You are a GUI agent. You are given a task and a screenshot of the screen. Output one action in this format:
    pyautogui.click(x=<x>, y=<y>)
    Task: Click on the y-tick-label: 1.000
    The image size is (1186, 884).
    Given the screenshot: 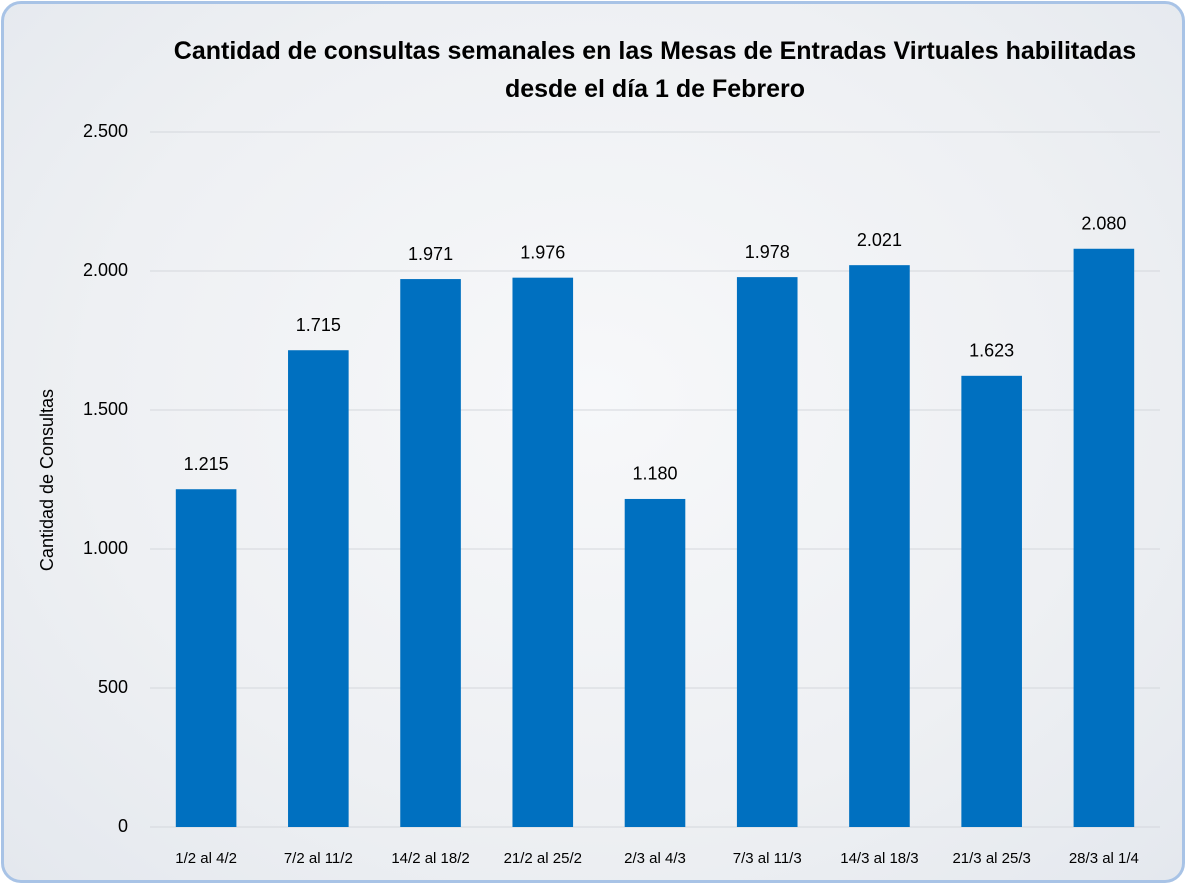 What is the action you would take?
    pyautogui.click(x=105, y=548)
    